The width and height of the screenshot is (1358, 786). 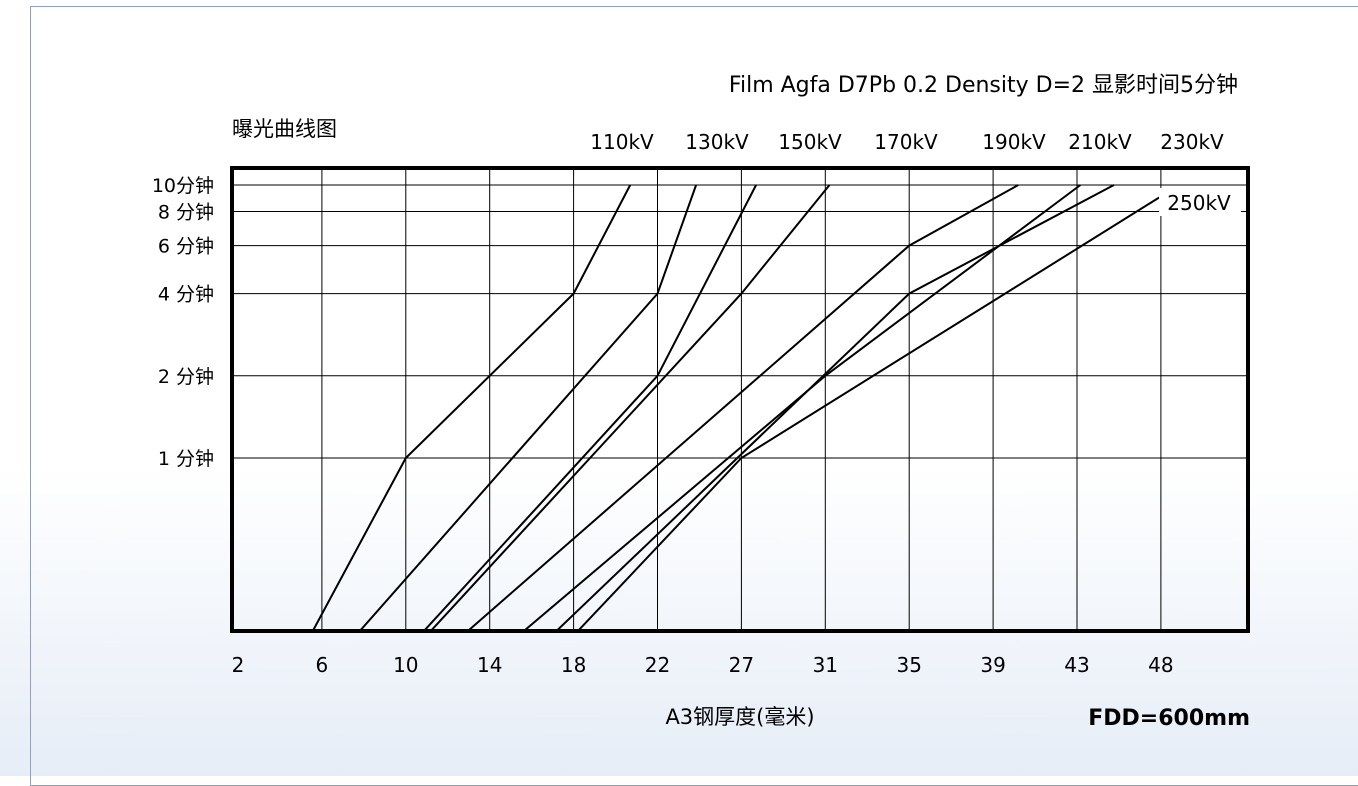 What do you see at coordinates (186, 377) in the screenshot?
I see `y-tick-label: 2 分钟` at bounding box center [186, 377].